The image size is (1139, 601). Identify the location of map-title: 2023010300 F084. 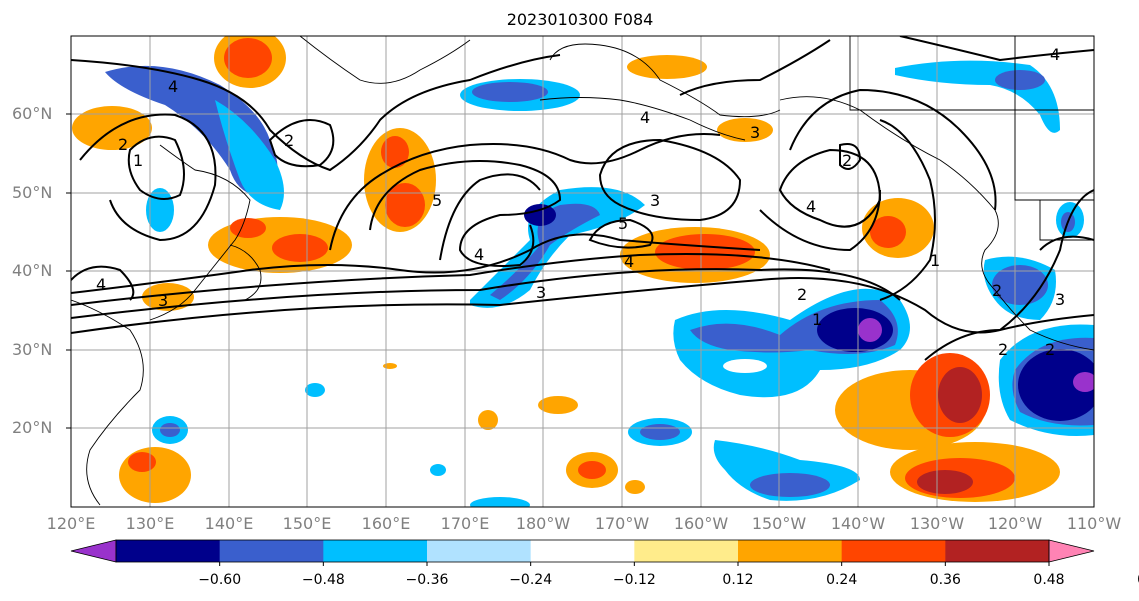
(580, 19).